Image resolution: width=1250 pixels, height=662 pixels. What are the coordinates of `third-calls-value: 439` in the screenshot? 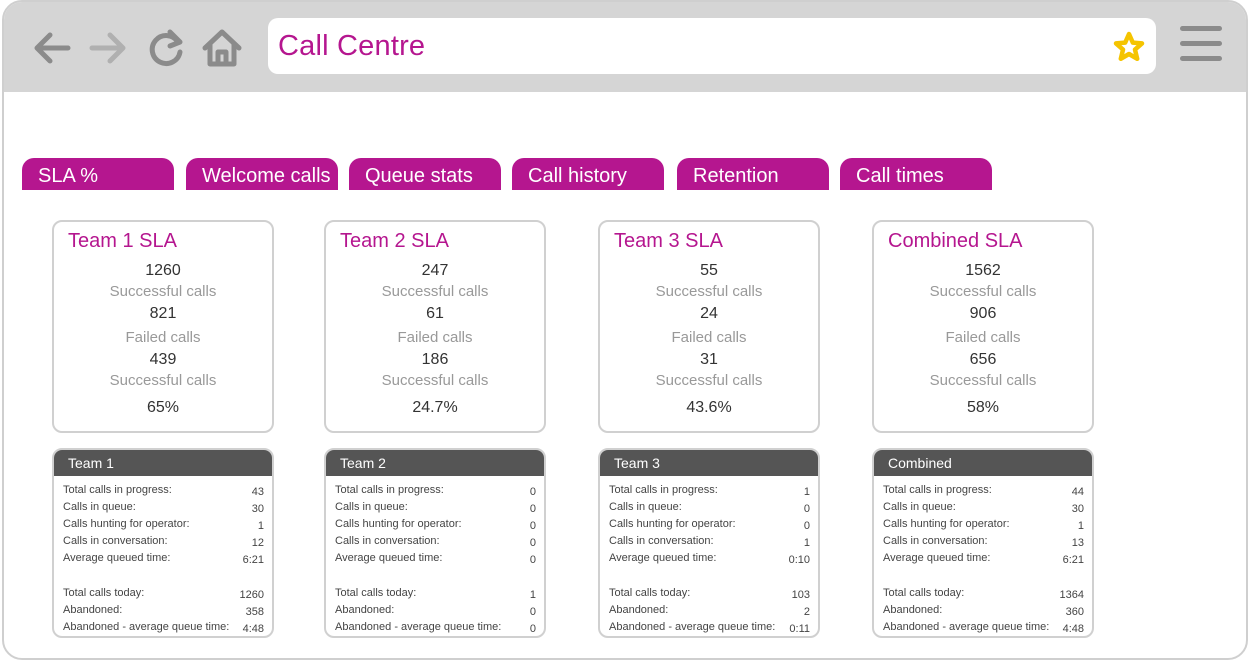 It's located at (163, 359).